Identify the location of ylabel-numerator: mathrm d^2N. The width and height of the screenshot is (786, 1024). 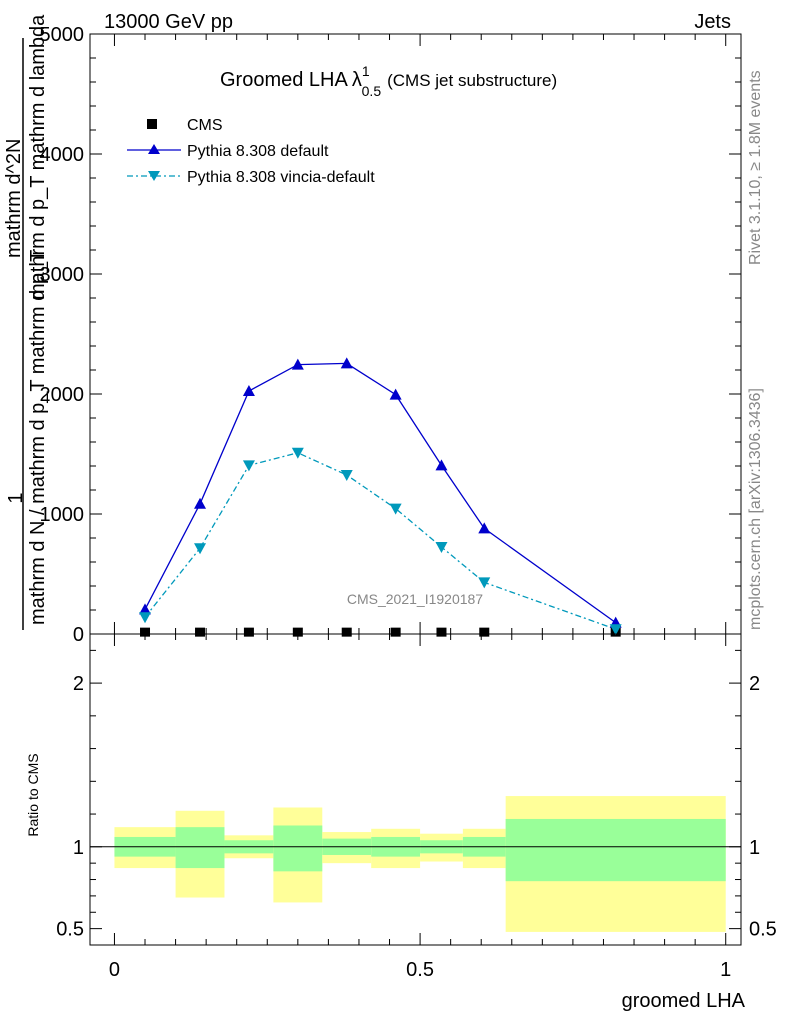
(14, 198).